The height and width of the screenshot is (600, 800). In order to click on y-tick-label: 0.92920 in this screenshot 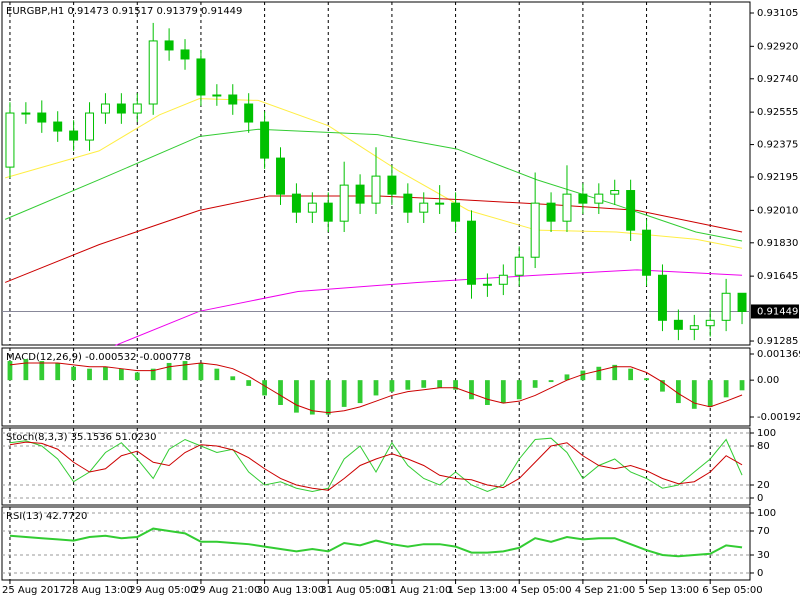, I will do `click(777, 46)`.